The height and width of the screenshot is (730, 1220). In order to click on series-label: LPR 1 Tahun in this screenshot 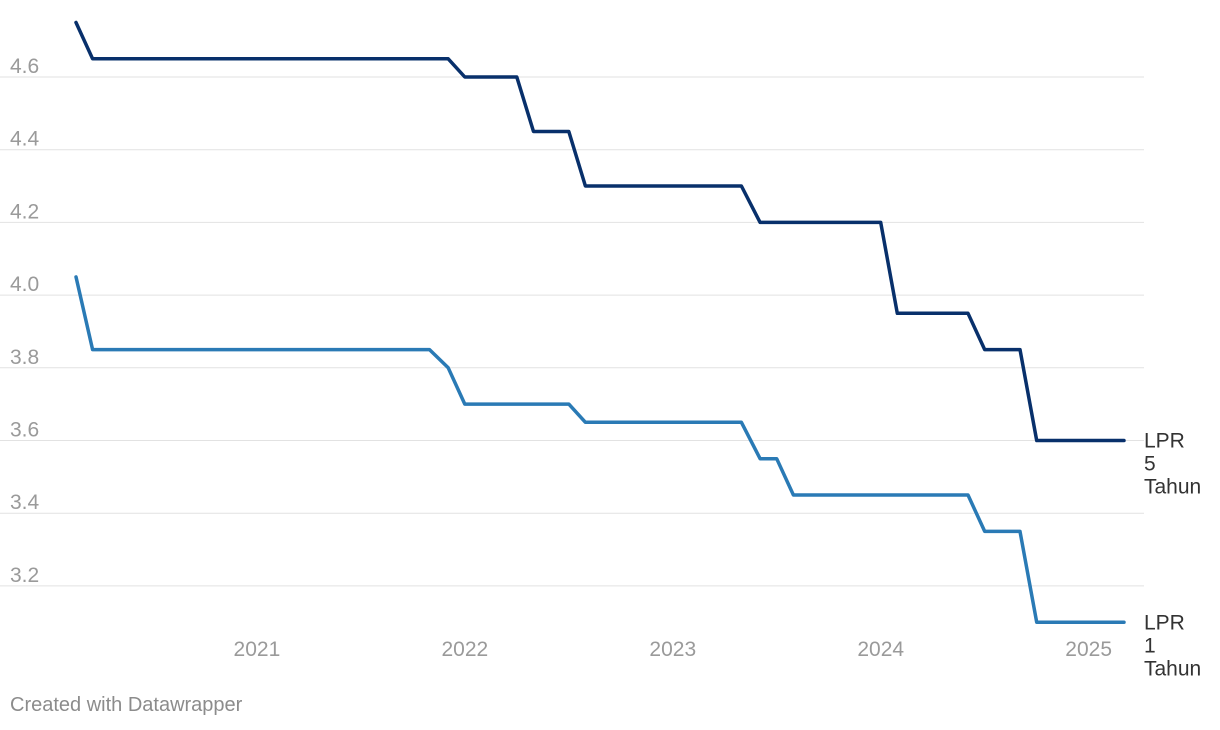, I will do `click(1172, 645)`.